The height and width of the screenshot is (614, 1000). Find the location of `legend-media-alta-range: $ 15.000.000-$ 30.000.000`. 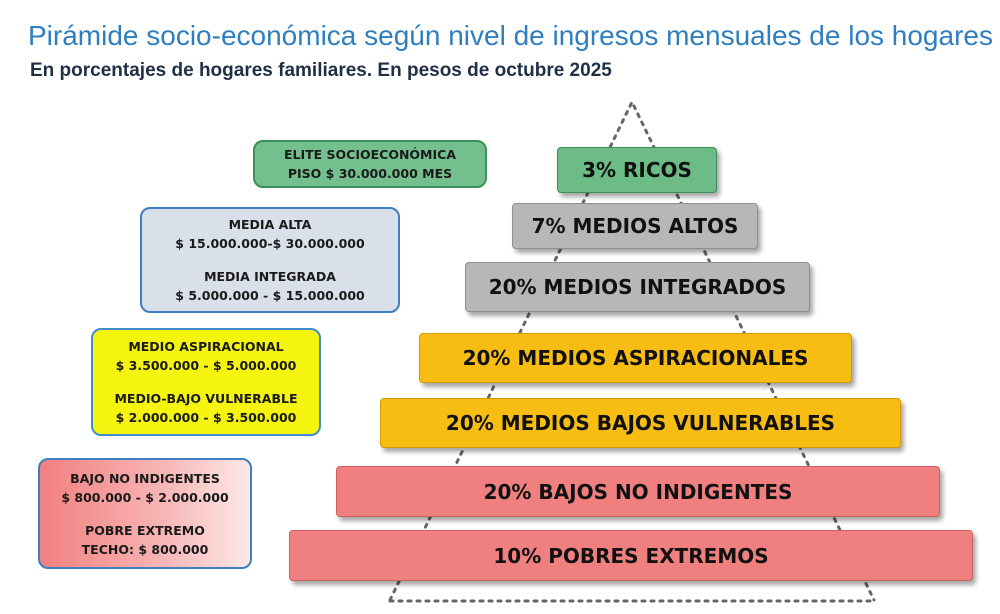

legend-media-alta-range: $ 15.000.000-$ 30.000.000 is located at coordinates (270, 243).